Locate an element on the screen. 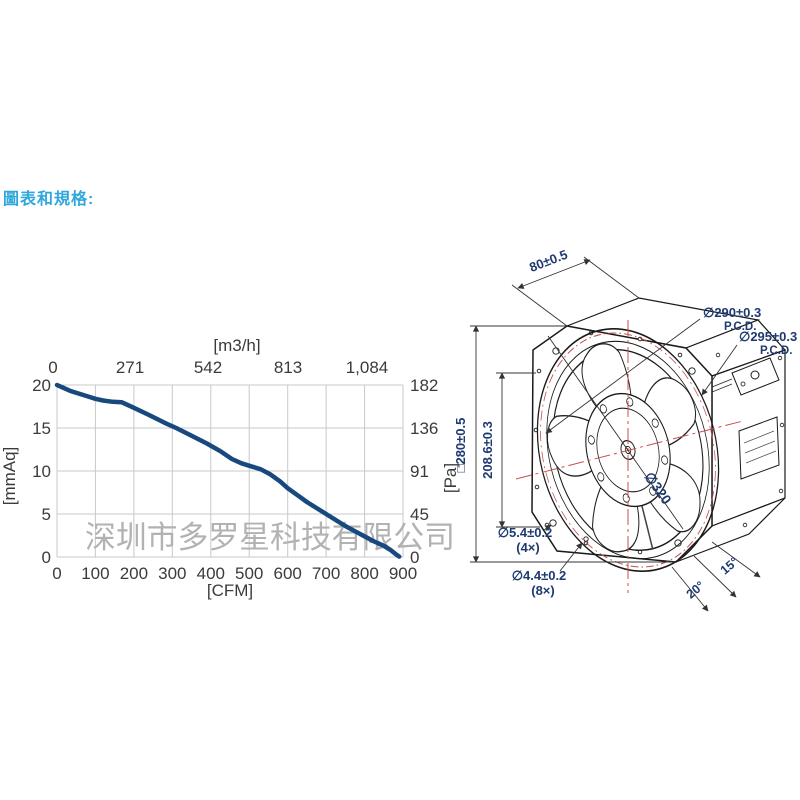  fan-impeller is located at coordinates (628, 450).